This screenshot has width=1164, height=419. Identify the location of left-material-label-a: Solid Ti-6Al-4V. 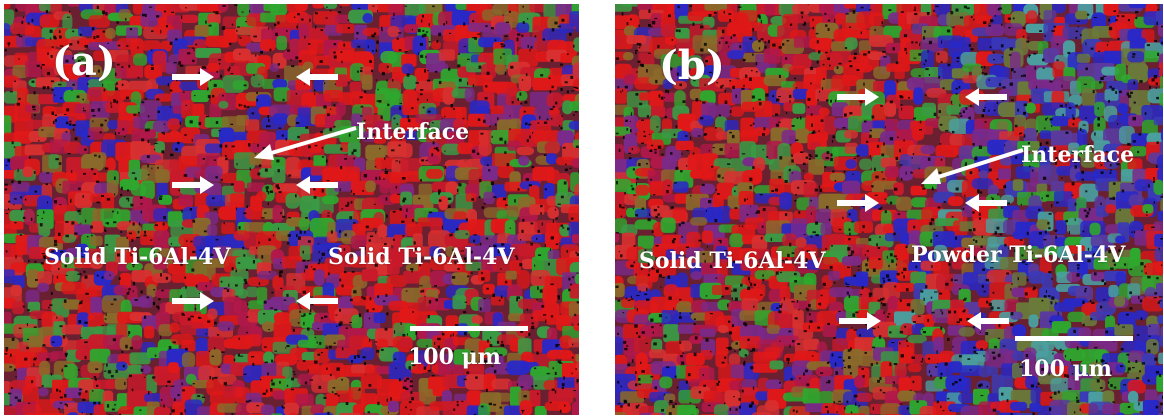
(137, 257).